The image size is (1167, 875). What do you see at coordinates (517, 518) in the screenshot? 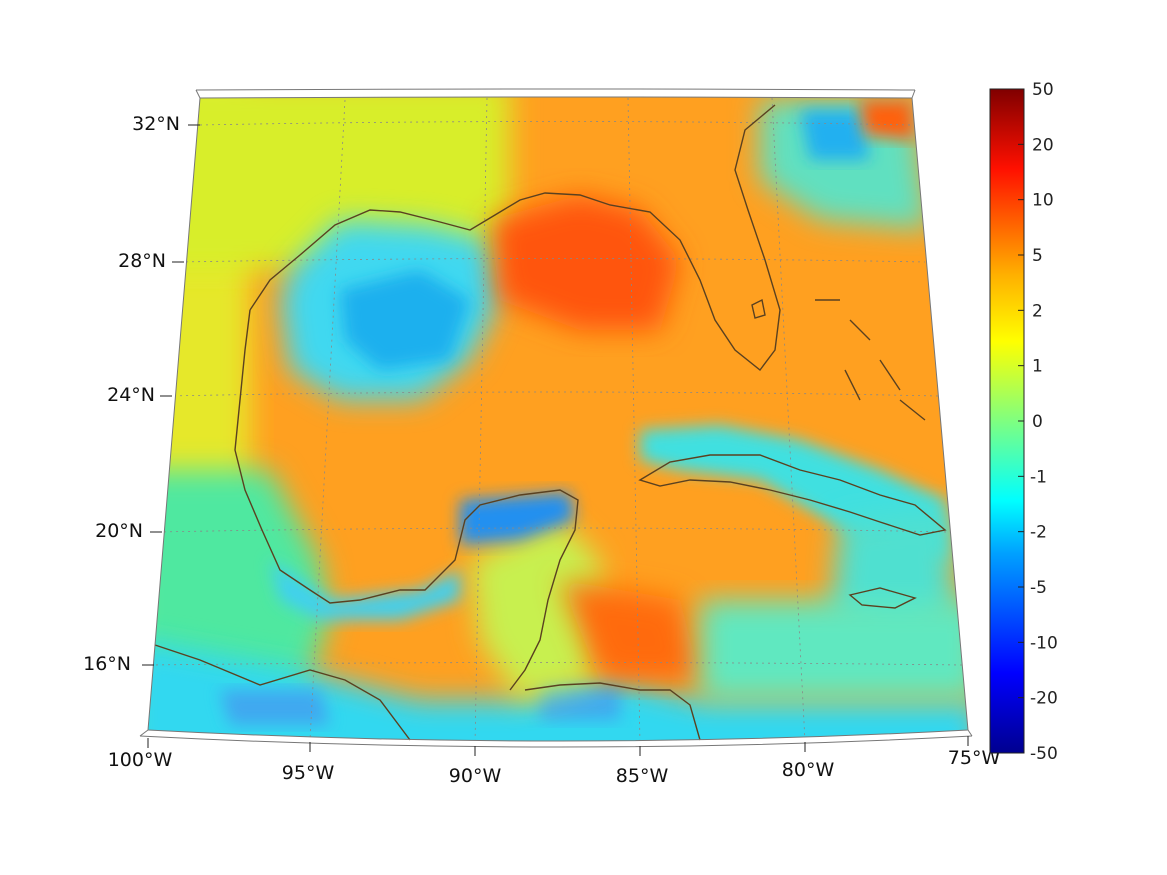
I see `campeche-bank-cold` at bounding box center [517, 518].